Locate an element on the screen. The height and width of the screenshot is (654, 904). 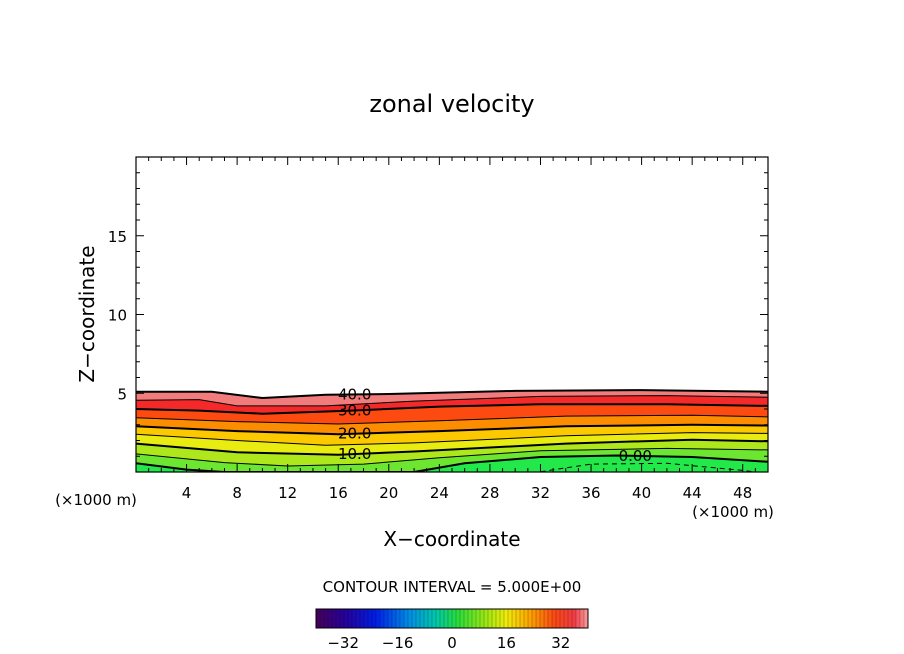
x-tick-label: 8 is located at coordinates (237, 493).